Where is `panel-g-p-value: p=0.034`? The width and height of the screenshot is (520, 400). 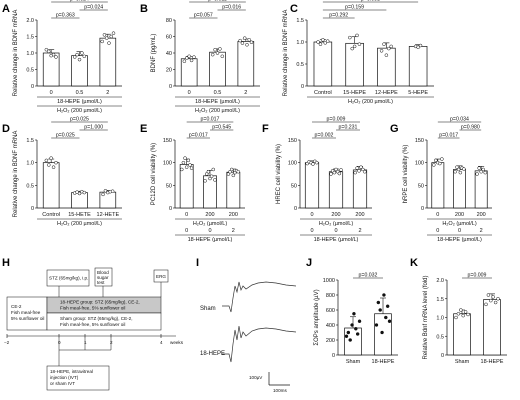 panel-g-p-value: p=0.034 is located at coordinates (459, 120).